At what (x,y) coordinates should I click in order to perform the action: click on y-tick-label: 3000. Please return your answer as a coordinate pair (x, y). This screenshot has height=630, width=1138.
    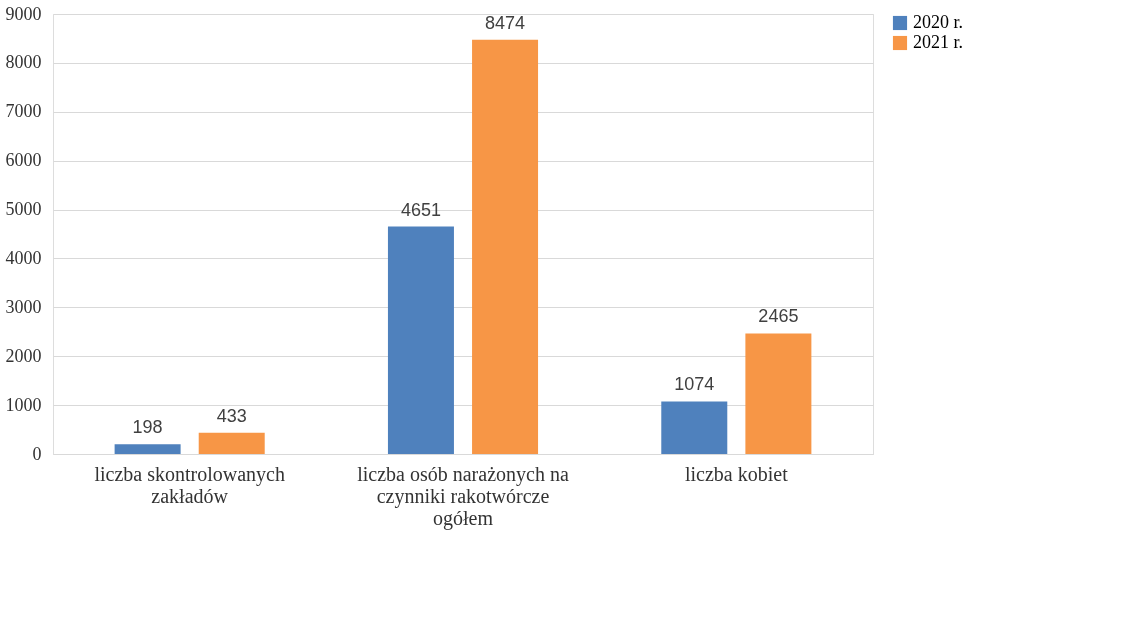
    Looking at the image, I should click on (23, 306).